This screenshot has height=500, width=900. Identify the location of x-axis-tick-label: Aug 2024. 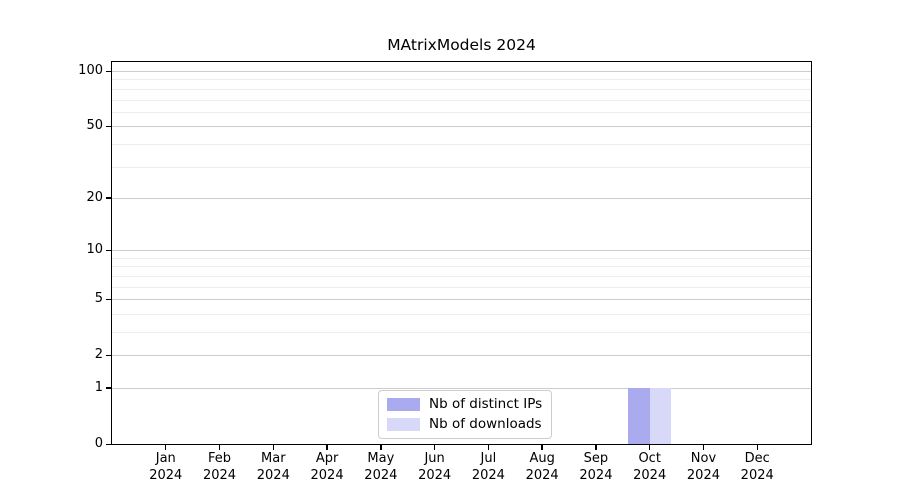
(542, 467).